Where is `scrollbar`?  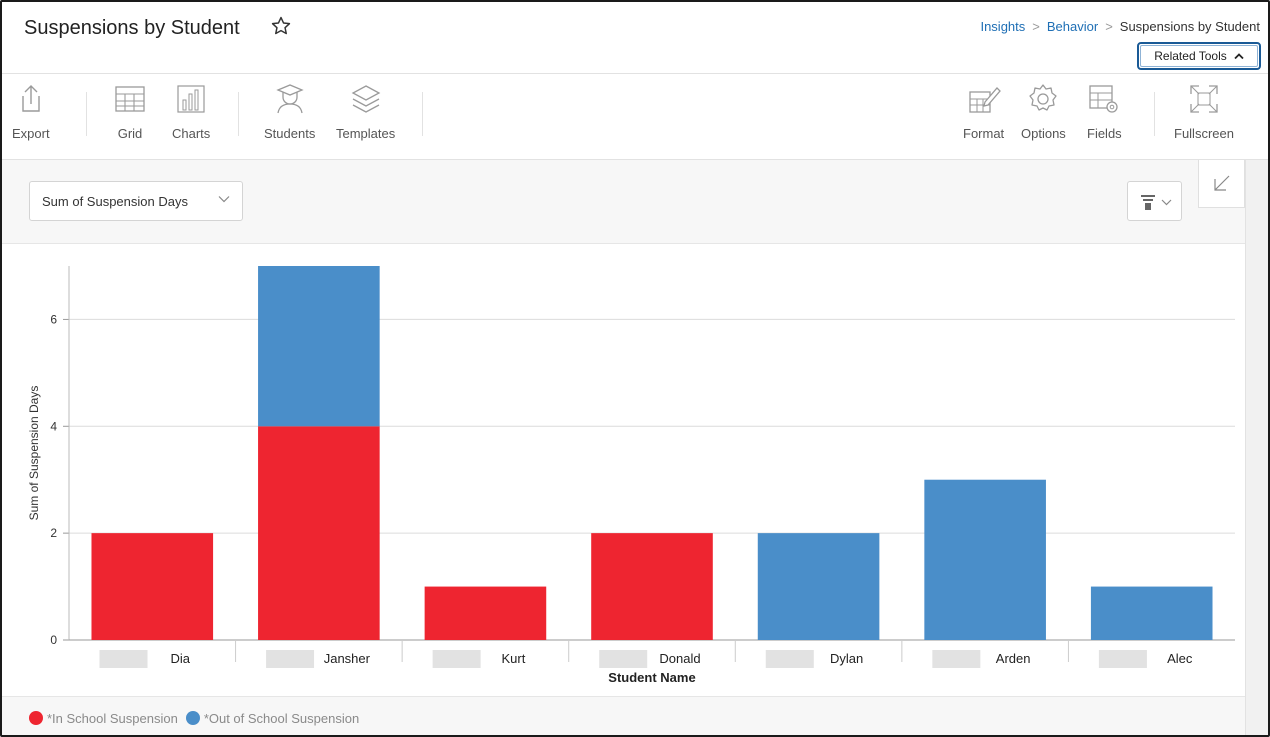
scrollbar is located at coordinates (1256, 447).